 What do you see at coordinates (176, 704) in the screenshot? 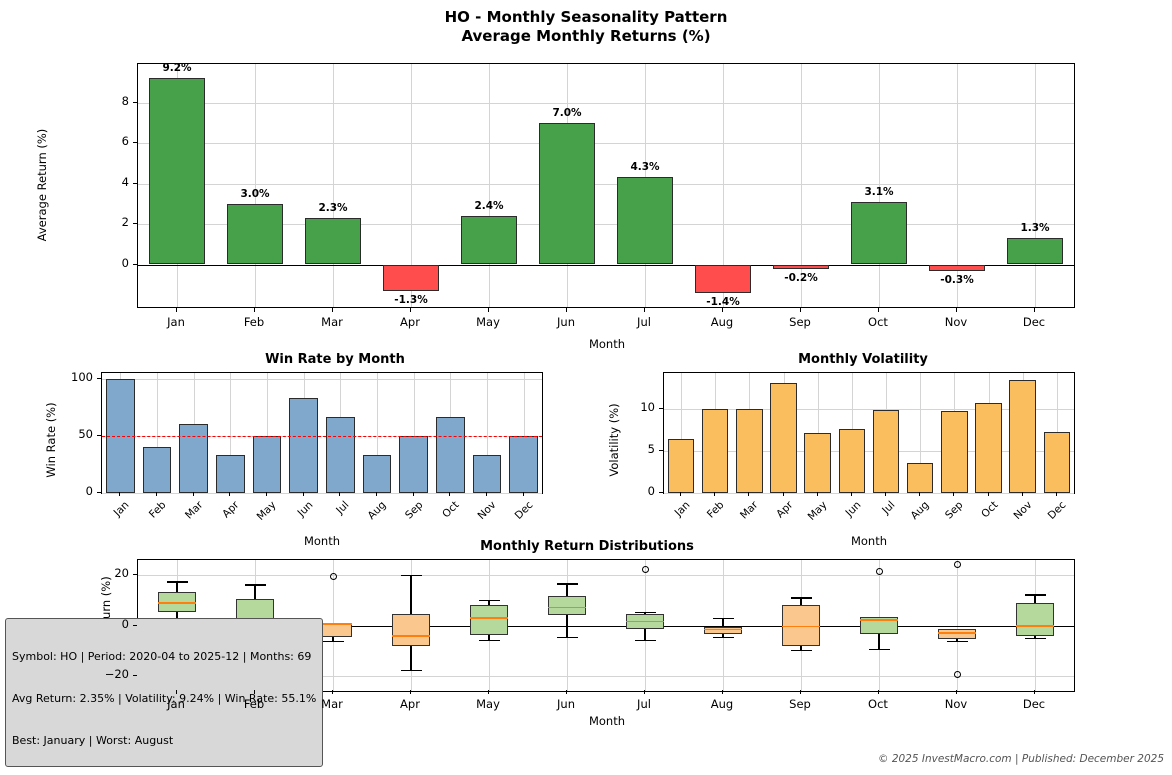
I see `x-tick-label-jan: Jan` at bounding box center [176, 704].